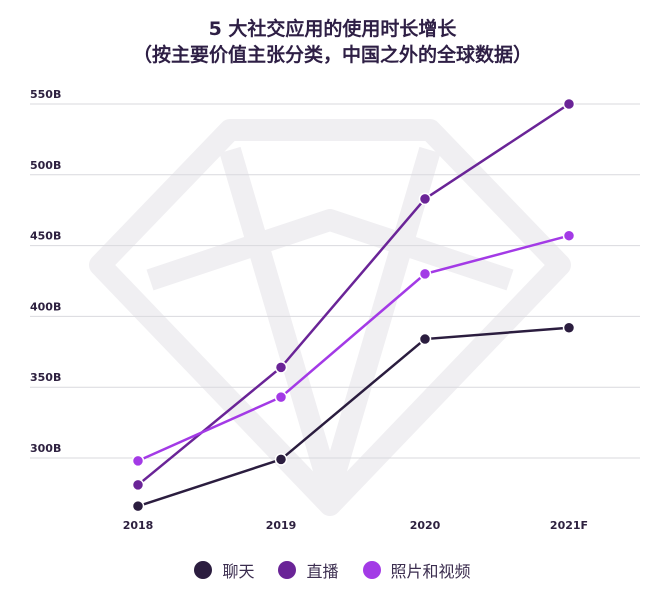 The image size is (665, 592). I want to click on chart-title: 5 大社交应用的使用时长增长, so click(332, 29).